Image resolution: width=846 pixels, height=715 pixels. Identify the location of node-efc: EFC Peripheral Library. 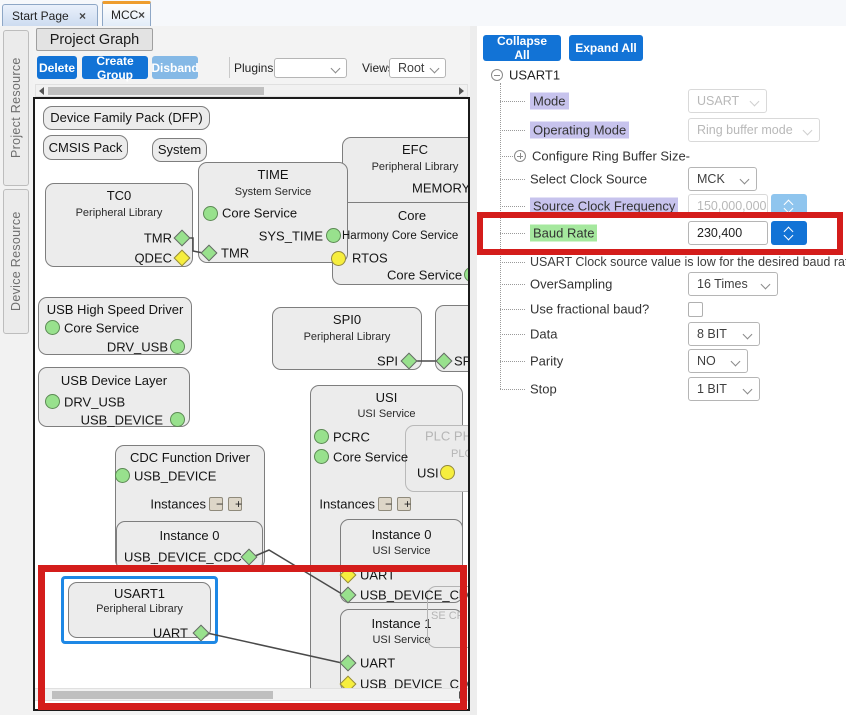
(405, 171).